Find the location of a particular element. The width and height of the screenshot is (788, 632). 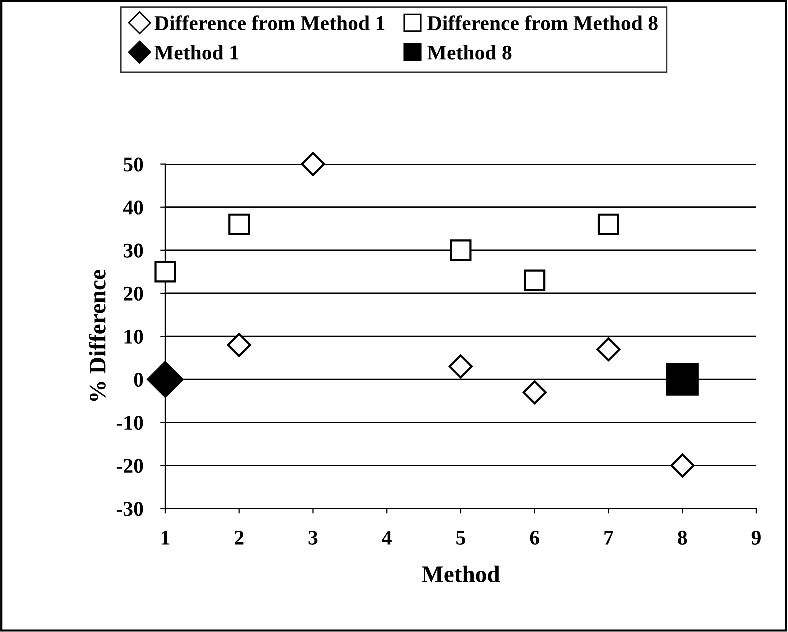

legend-label: Method 1 is located at coordinates (196, 52).